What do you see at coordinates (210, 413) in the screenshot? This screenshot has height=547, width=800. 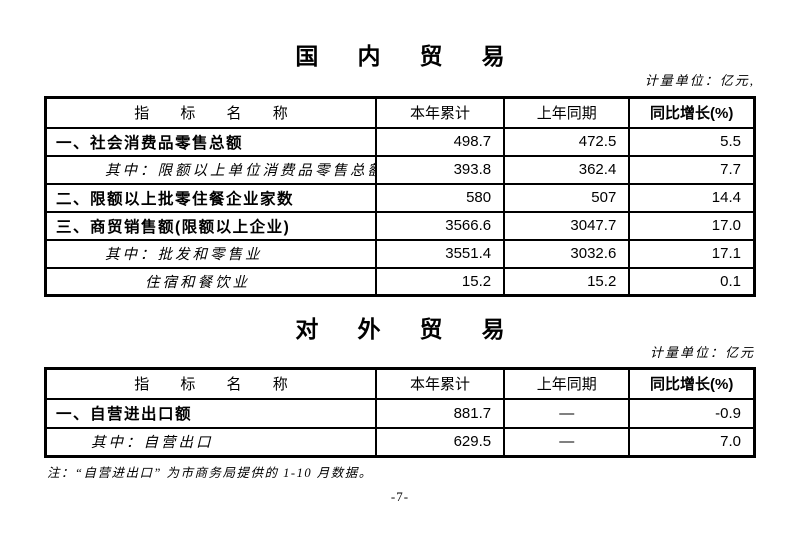 I see `row-label-cell: 一、自营进出口额` at bounding box center [210, 413].